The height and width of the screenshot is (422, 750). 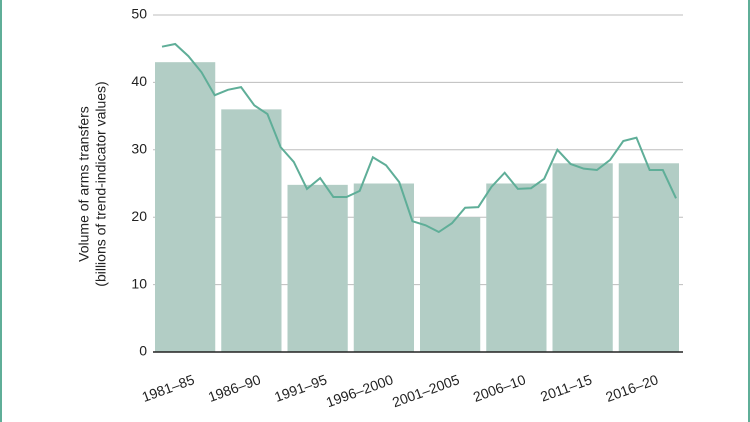 What do you see at coordinates (139, 81) in the screenshot?
I see `y-tick-label: 40` at bounding box center [139, 81].